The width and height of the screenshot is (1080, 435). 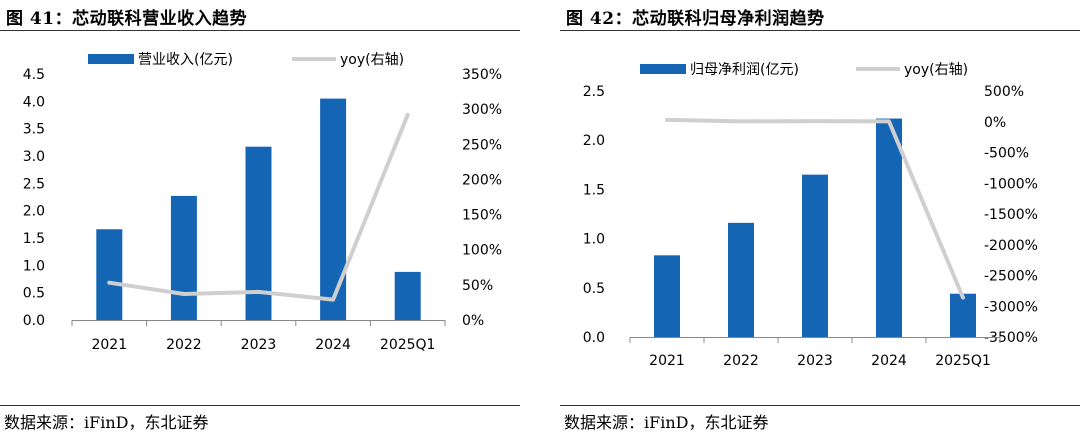 I want to click on y2-tick-label: -1000%, so click(x=1011, y=184).